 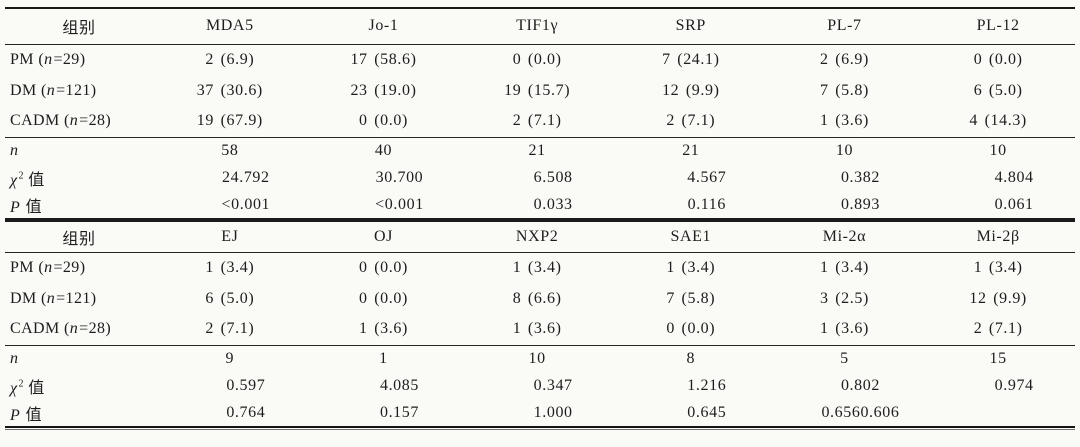 I want to click on row-label: DM (n=121), so click(x=79, y=298).